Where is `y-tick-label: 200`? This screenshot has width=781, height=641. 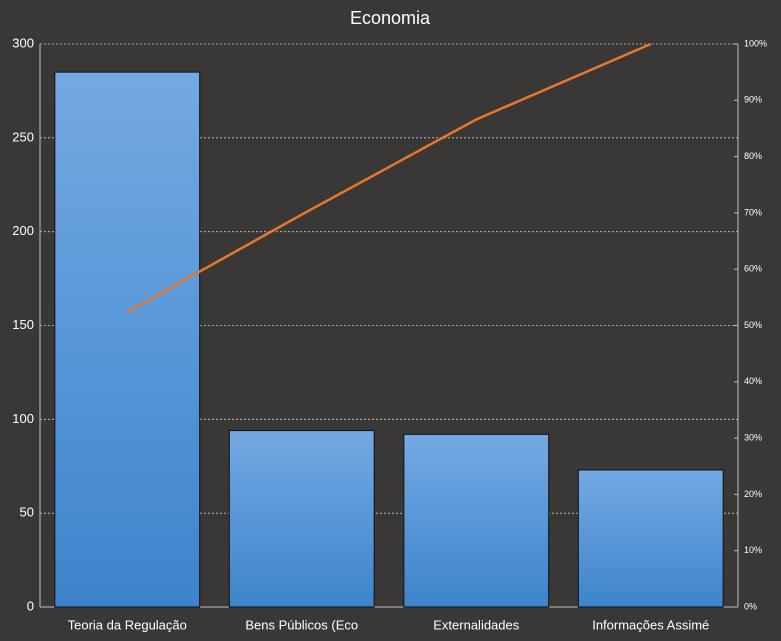
y-tick-label: 200 is located at coordinates (23, 230).